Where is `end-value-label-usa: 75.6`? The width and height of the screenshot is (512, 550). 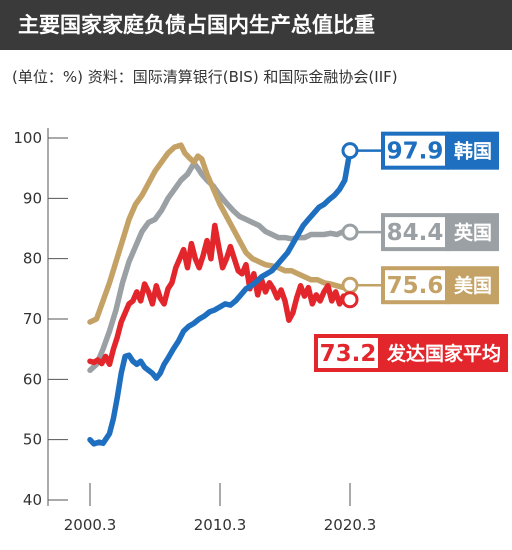 end-value-label-usa: 75.6 is located at coordinates (415, 286).